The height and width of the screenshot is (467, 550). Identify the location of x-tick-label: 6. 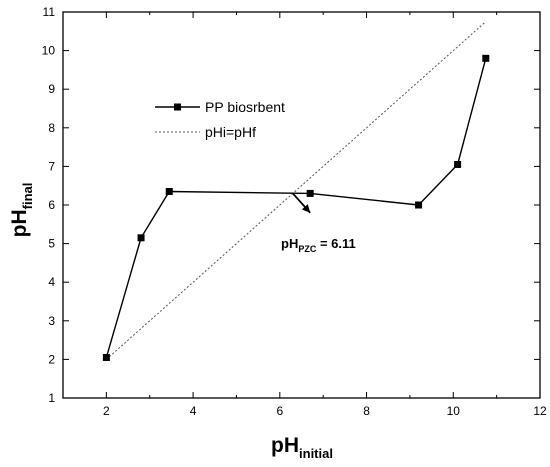
(279, 411).